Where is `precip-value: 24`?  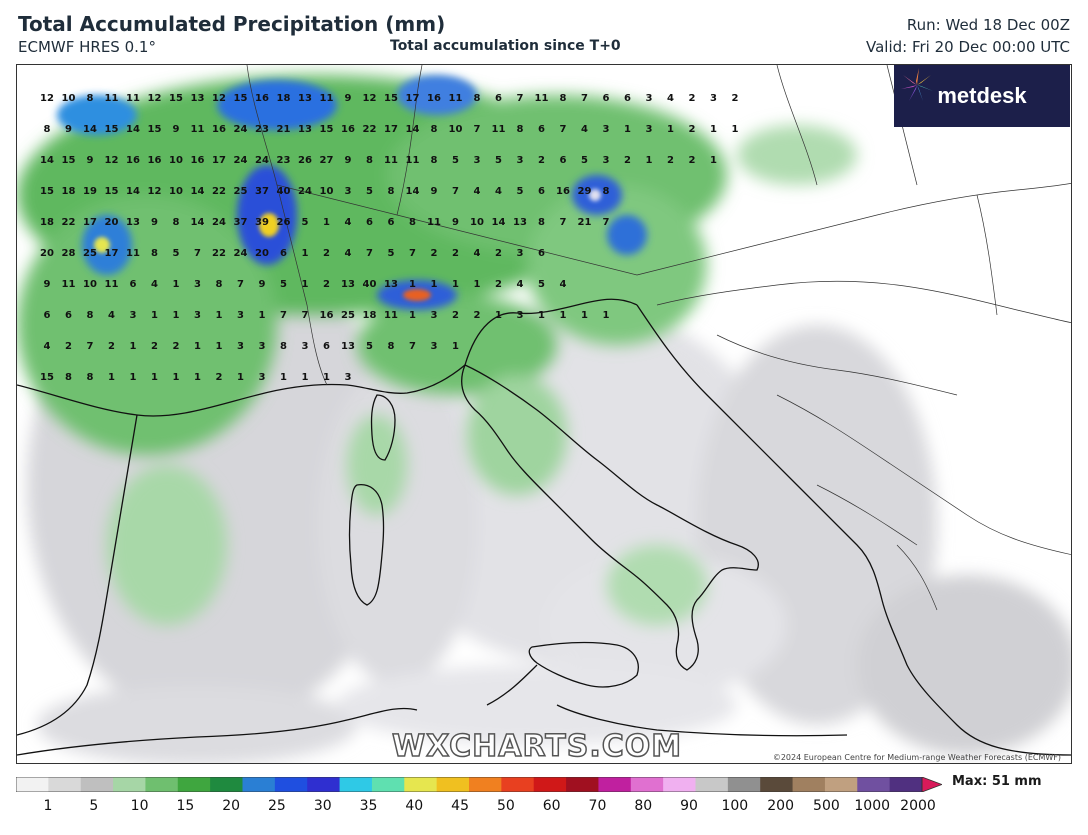
precip-value: 24 is located at coordinates (241, 129).